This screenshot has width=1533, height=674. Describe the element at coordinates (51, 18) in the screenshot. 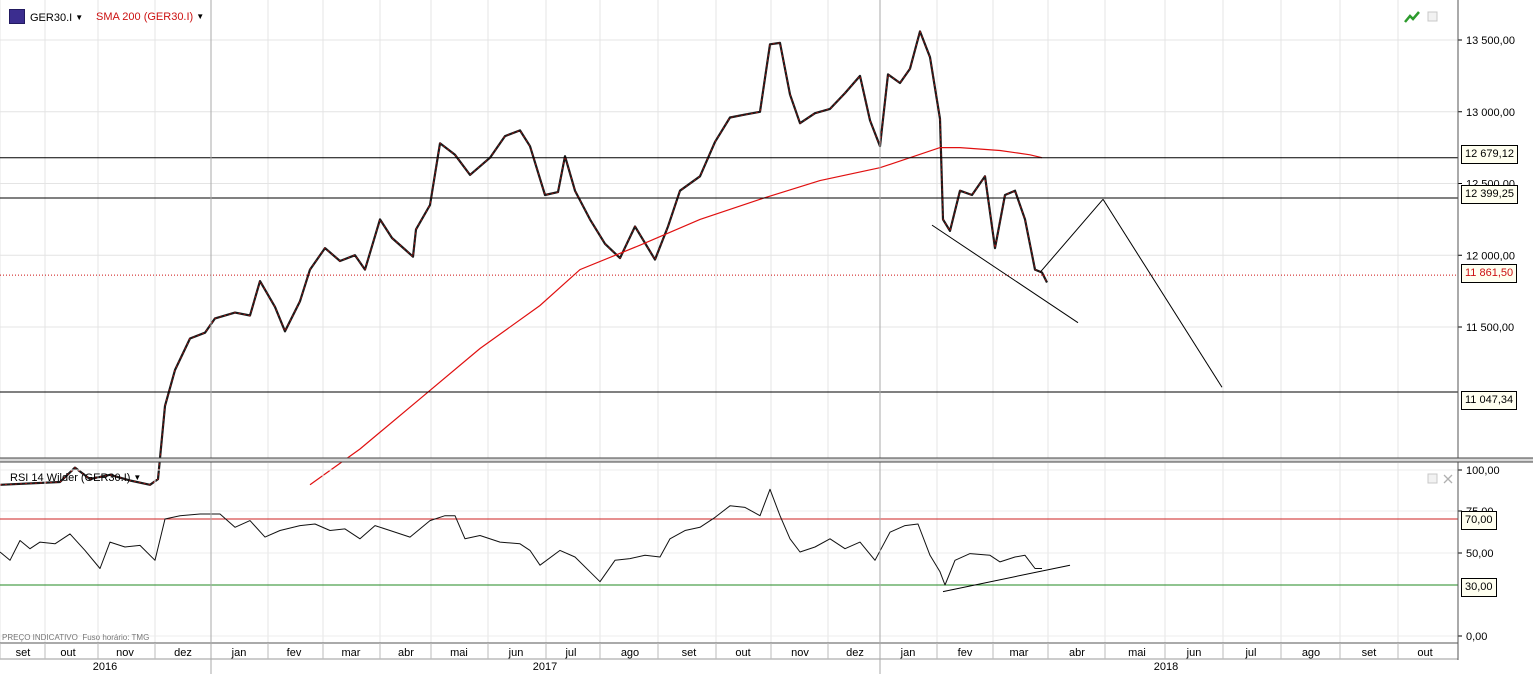

I see `symbol-label: GER30.I` at that location.